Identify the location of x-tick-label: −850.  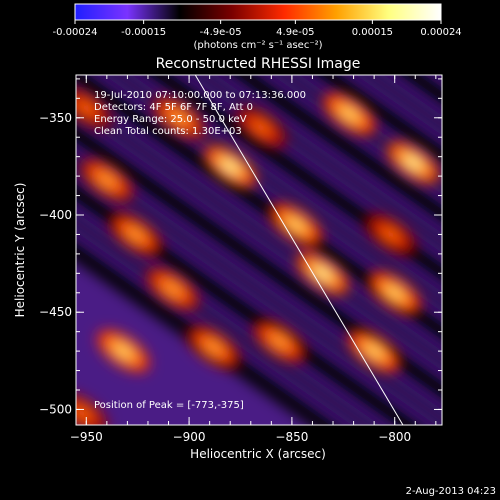
(291, 437).